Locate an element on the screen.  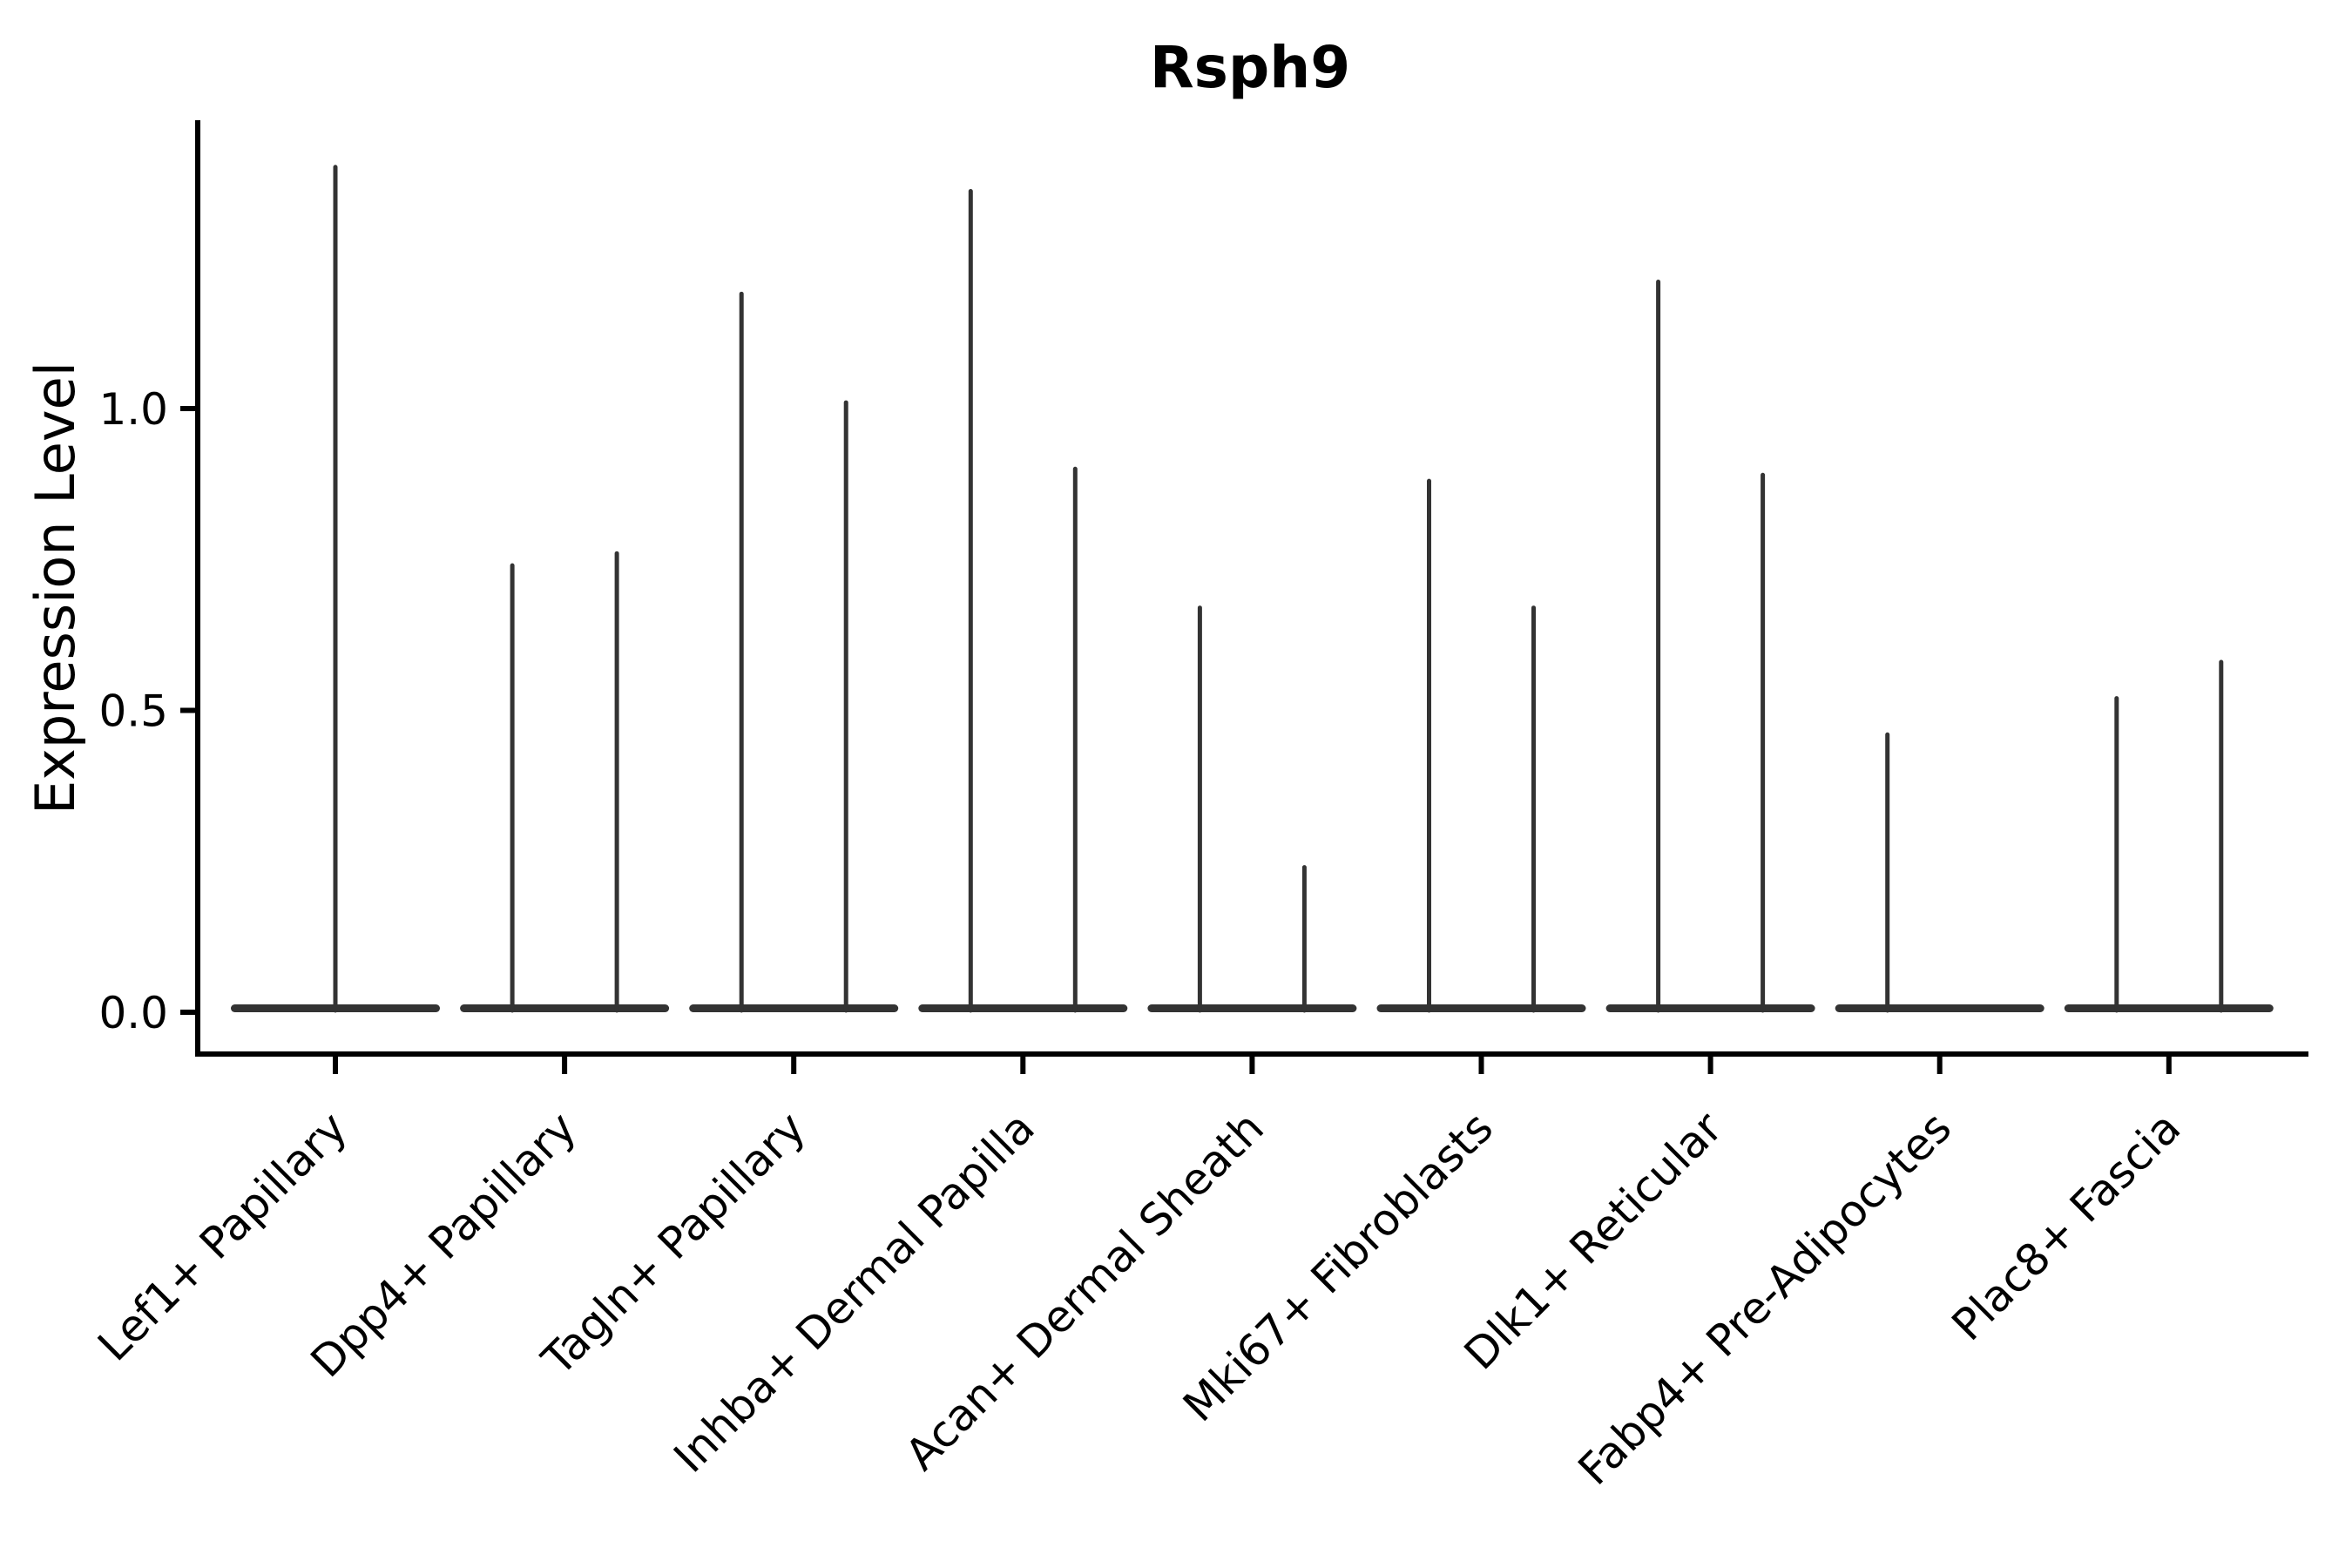
x-tick-label: Plac8+ Fascia is located at coordinates (2067, 1226).